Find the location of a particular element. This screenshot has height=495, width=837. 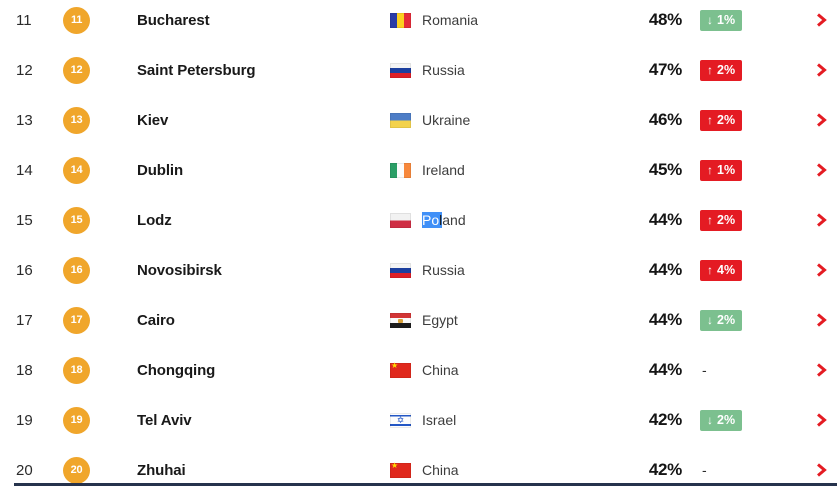

country-name: Ireland is located at coordinates (443, 170).